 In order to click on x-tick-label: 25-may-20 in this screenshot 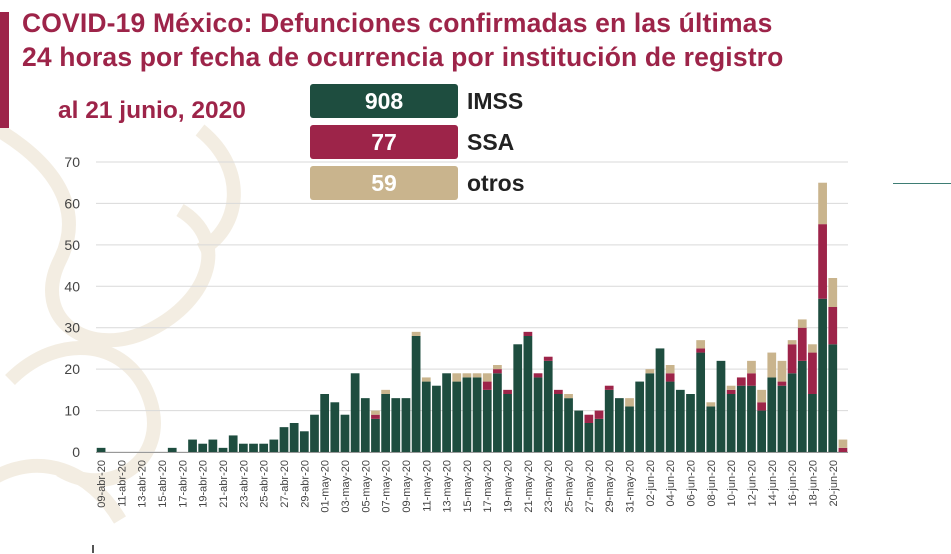, I will do `click(570, 486)`.